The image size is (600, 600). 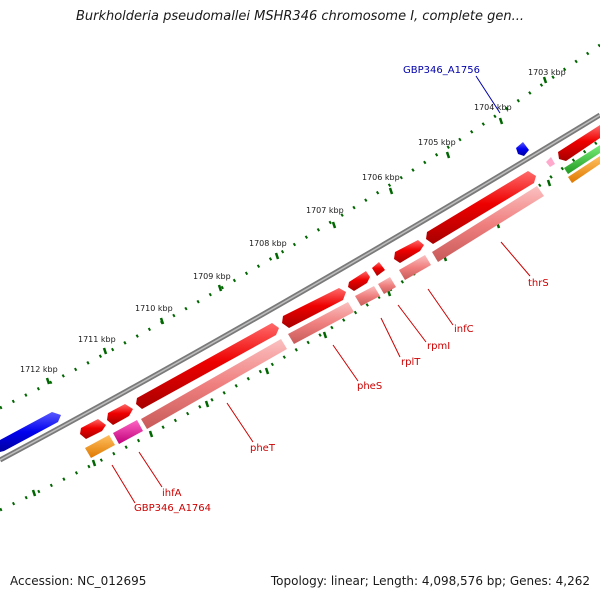 What do you see at coordinates (30, 432) in the screenshot?
I see `gene-blue-left` at bounding box center [30, 432].